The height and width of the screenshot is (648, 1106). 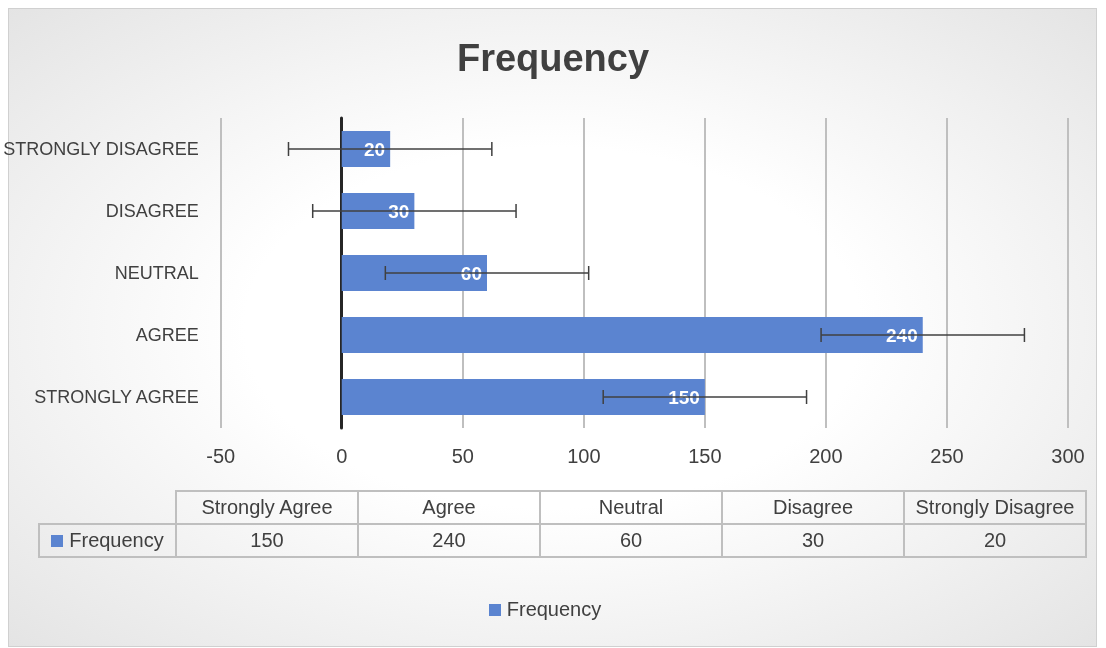 I want to click on text: Disagree, so click(x=813, y=507).